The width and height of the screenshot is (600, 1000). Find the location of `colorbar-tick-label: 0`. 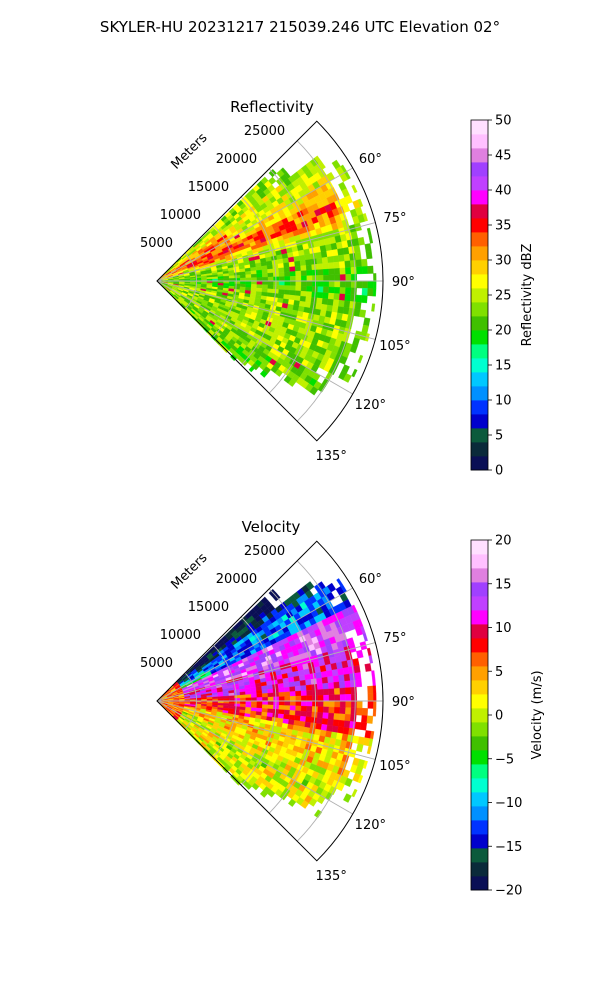

colorbar-tick-label: 0 is located at coordinates (499, 471).